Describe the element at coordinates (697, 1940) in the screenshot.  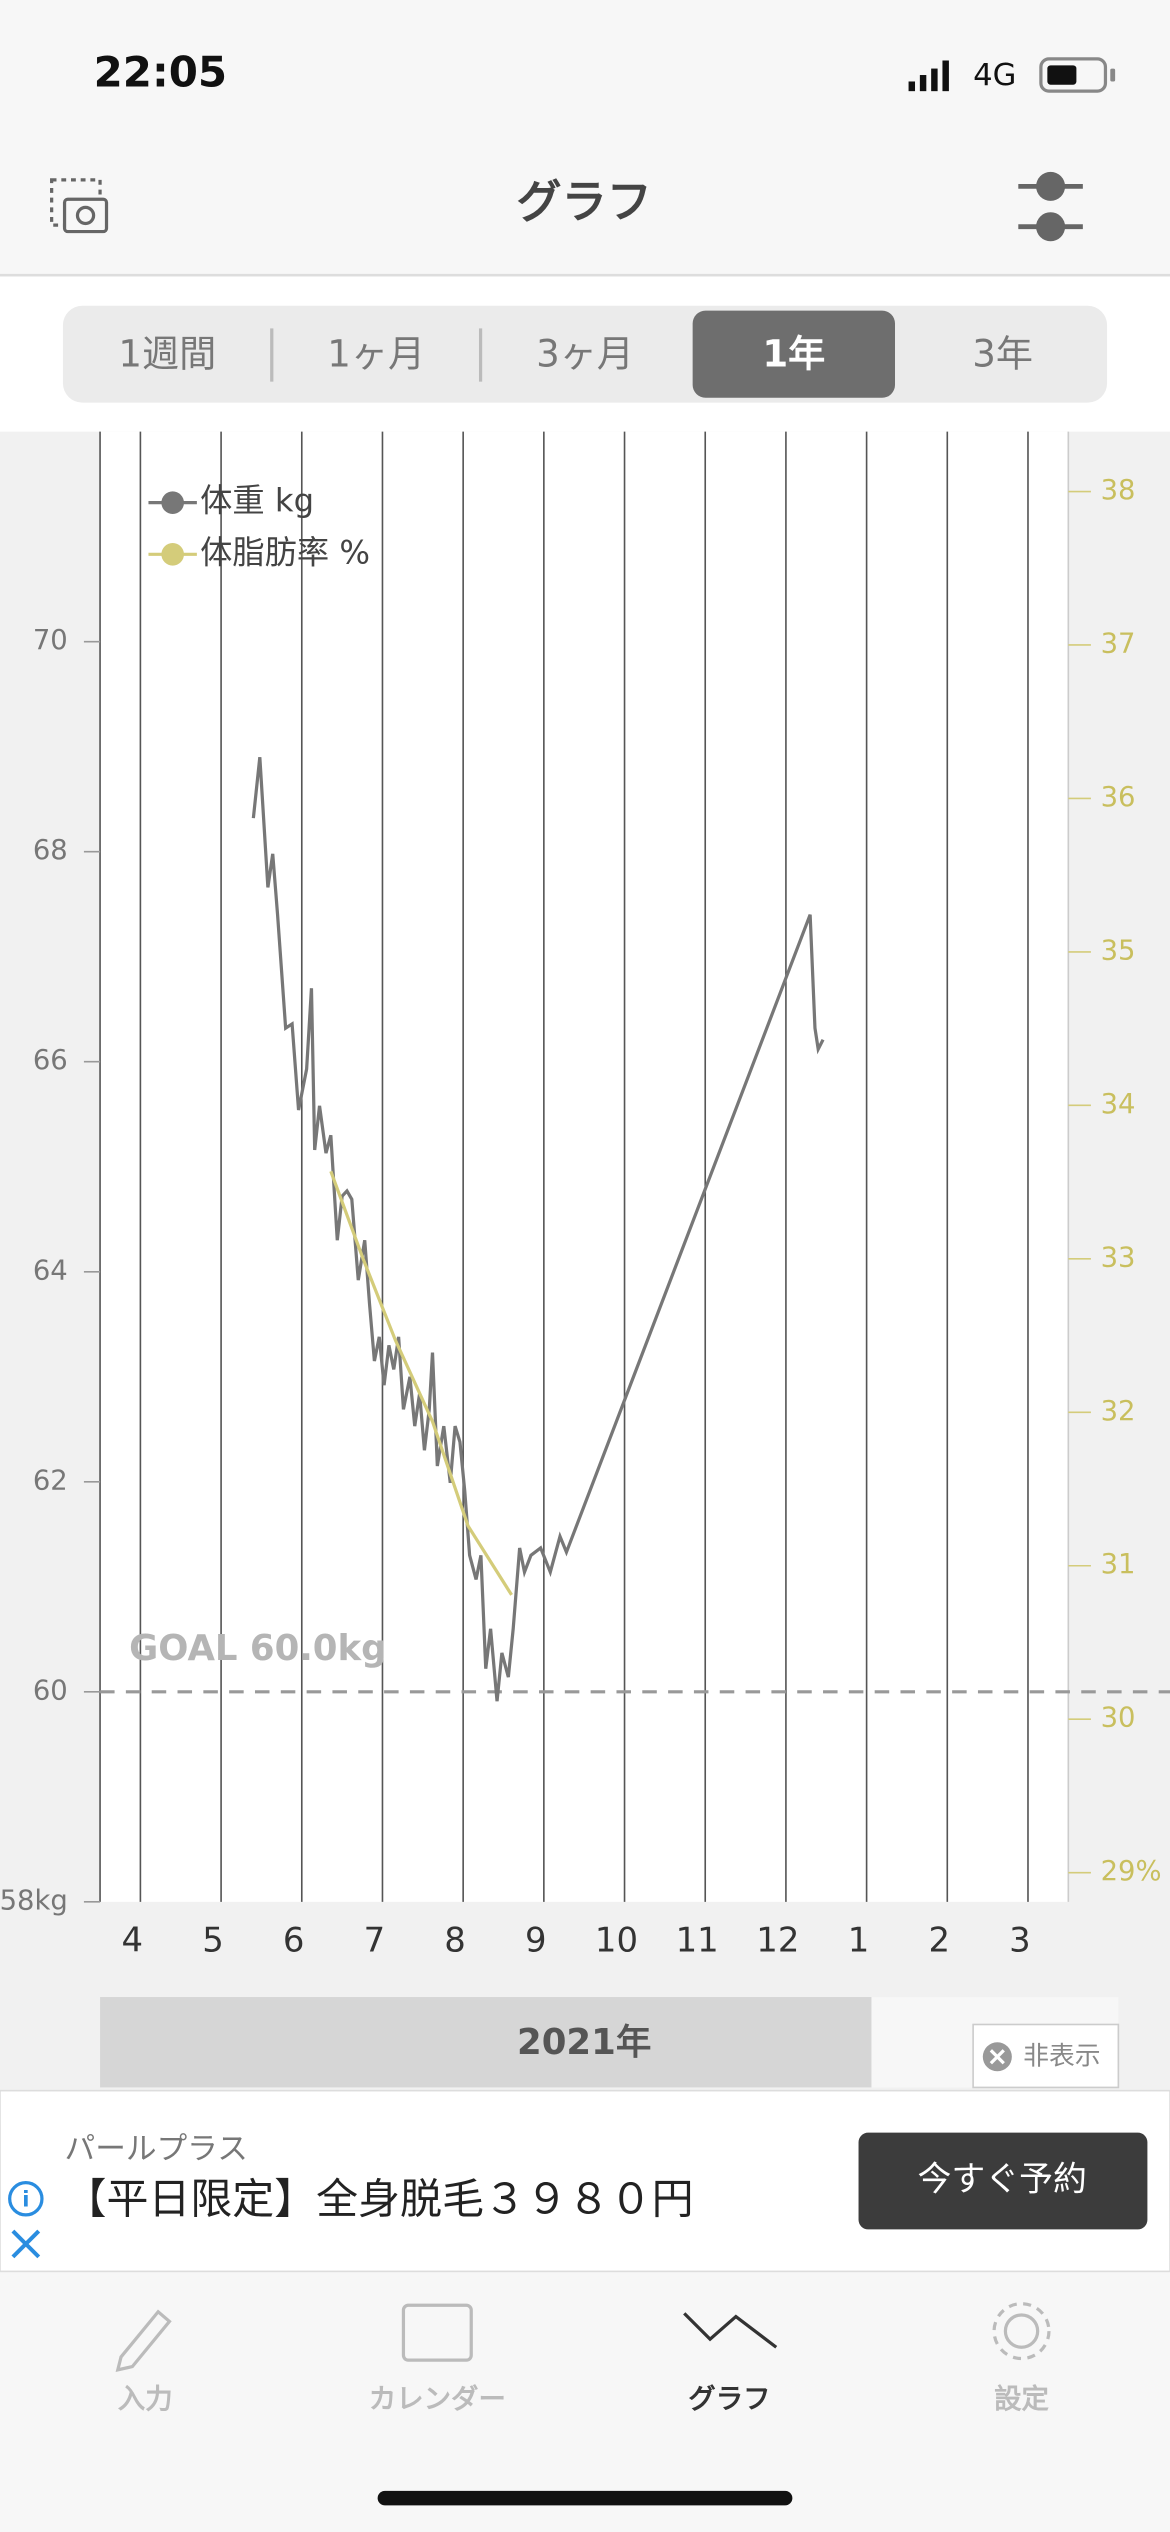
I see `x-tick-label: 11` at that location.